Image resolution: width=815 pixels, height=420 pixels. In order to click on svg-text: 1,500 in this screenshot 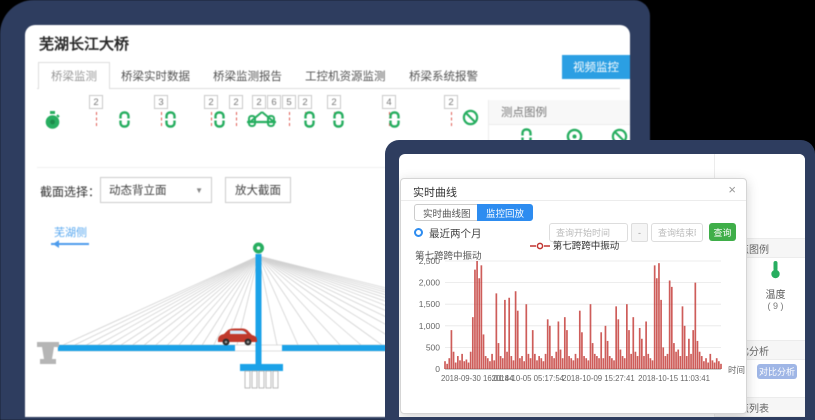, I will do `click(430, 304)`.